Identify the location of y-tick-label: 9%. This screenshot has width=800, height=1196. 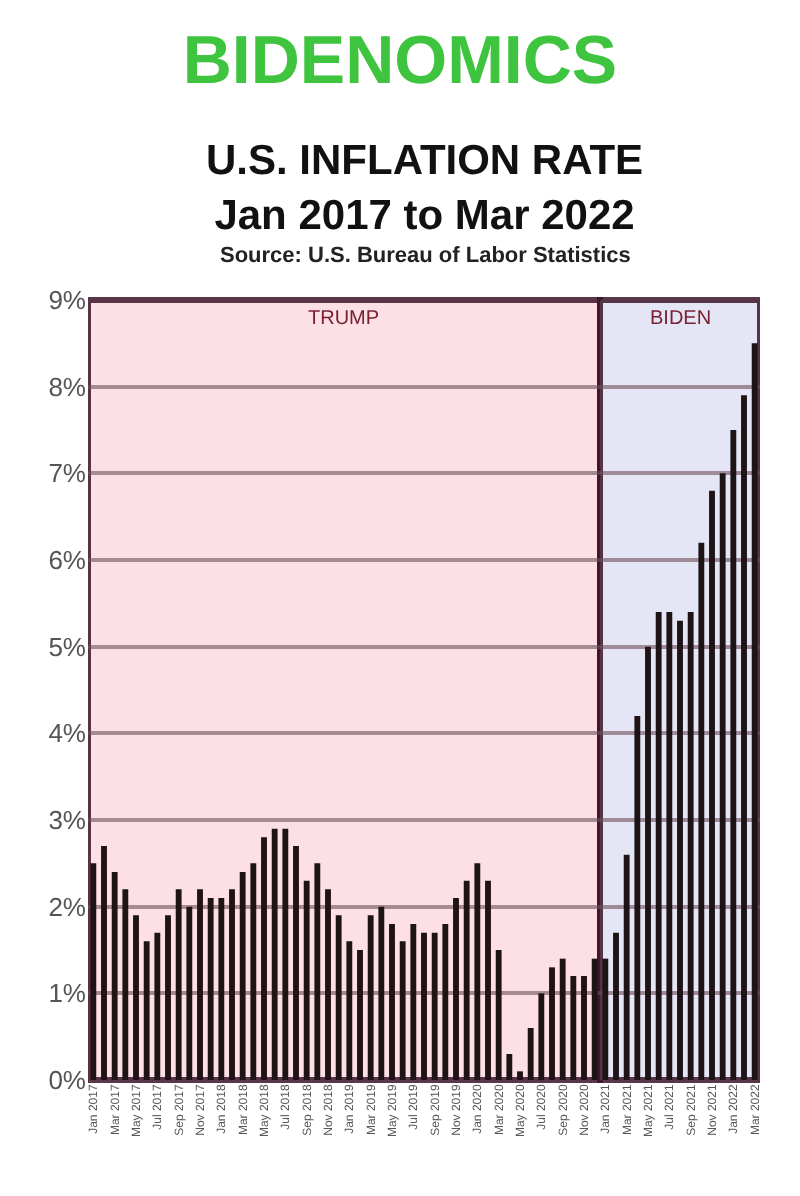
(67, 300).